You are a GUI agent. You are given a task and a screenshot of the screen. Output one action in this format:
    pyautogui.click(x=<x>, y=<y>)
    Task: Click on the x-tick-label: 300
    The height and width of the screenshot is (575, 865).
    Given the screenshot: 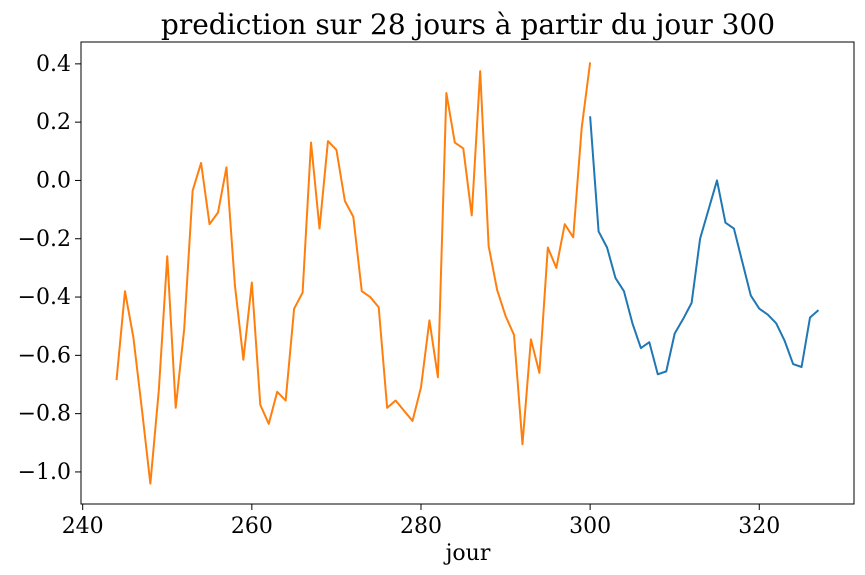 What is the action you would take?
    pyautogui.click(x=590, y=526)
    